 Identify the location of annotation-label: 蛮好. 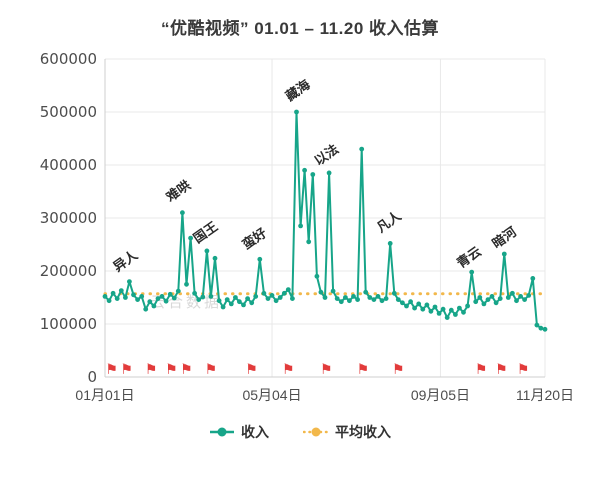
(254, 238).